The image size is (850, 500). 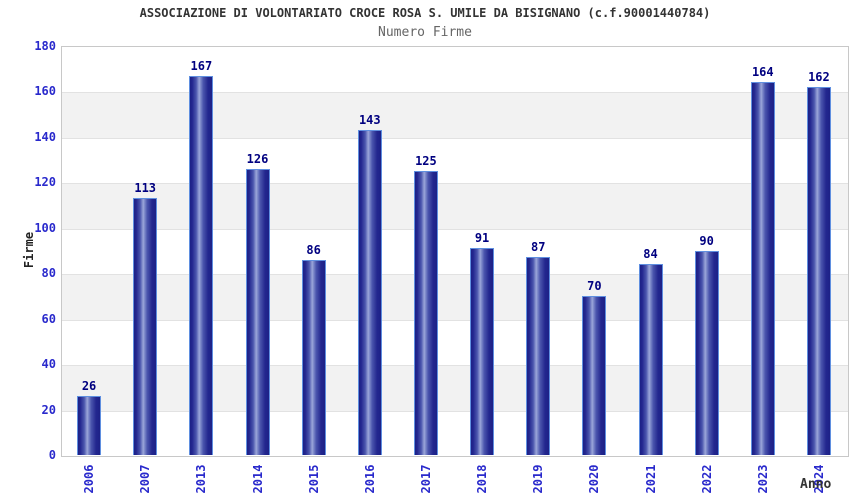 What do you see at coordinates (425, 479) in the screenshot?
I see `x-tick-label: 2017` at bounding box center [425, 479].